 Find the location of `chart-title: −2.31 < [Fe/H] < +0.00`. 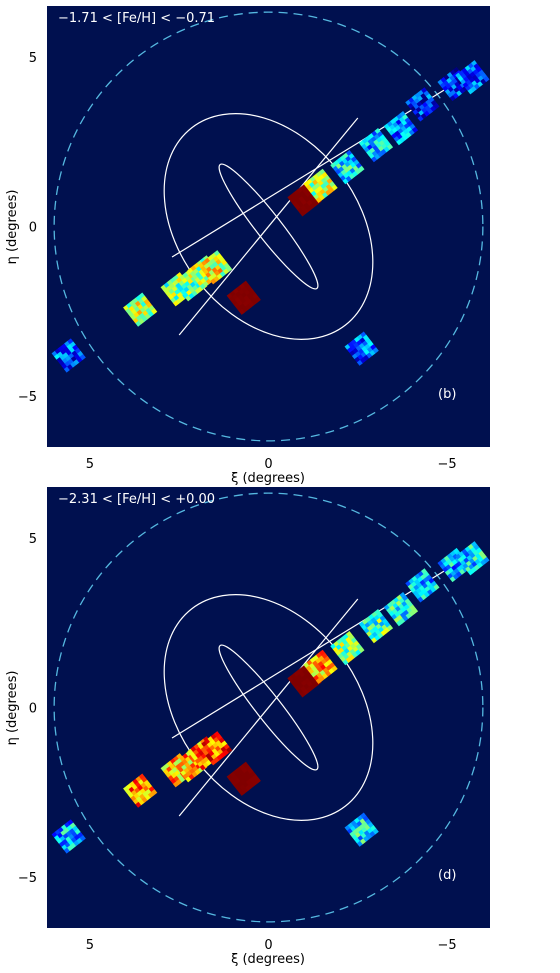

chart-title: −2.31 < [Fe/H] < +0.00 is located at coordinates (136, 499).